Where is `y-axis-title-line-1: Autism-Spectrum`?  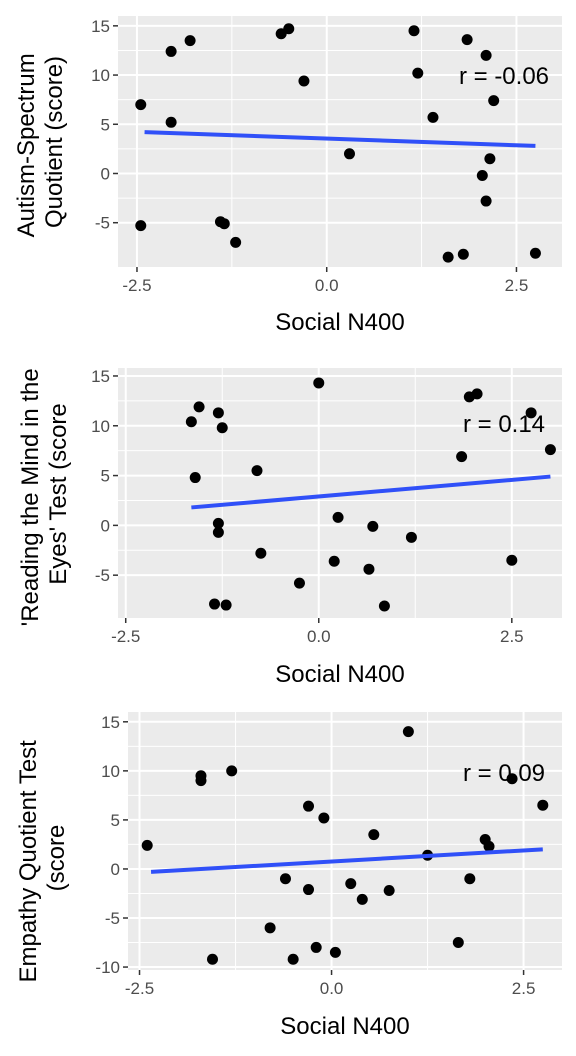 y-axis-title-line-1: Autism-Spectrum is located at coordinates (26, 145).